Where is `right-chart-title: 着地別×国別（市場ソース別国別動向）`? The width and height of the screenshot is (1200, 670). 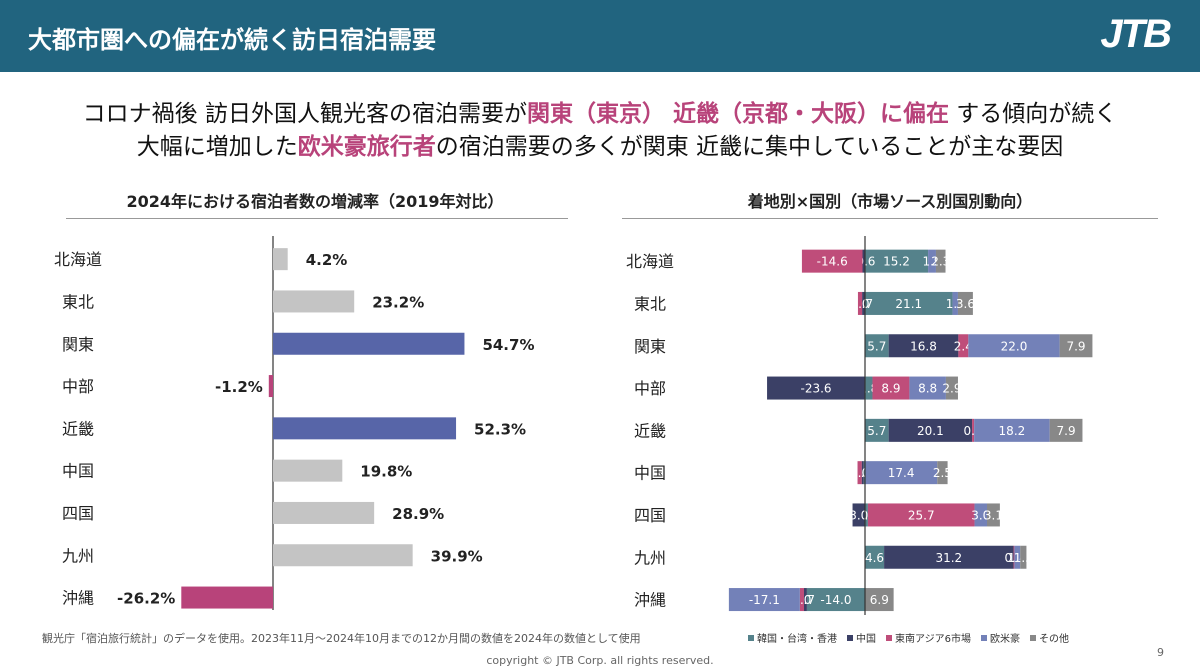
right-chart-title: 着地別×国別（市場ソース別国別動向） is located at coordinates (890, 201).